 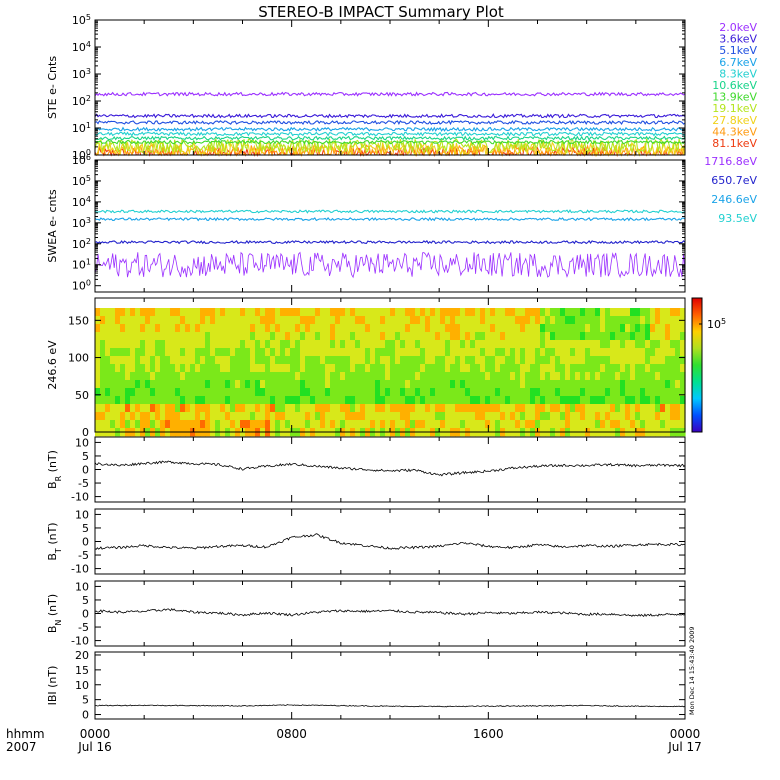 What do you see at coordinates (390, 613) in the screenshot?
I see `bn-frame` at bounding box center [390, 613].